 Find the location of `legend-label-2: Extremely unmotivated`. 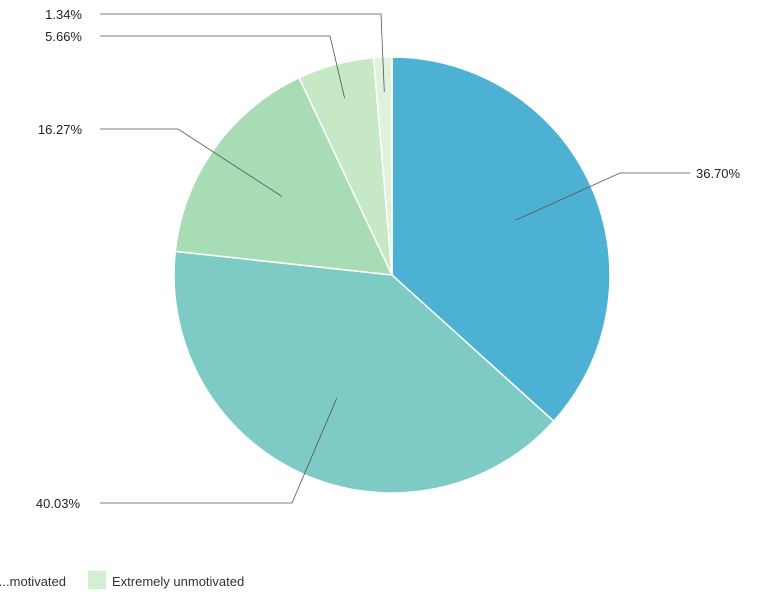

legend-label-2: Extremely unmotivated is located at coordinates (178, 581).